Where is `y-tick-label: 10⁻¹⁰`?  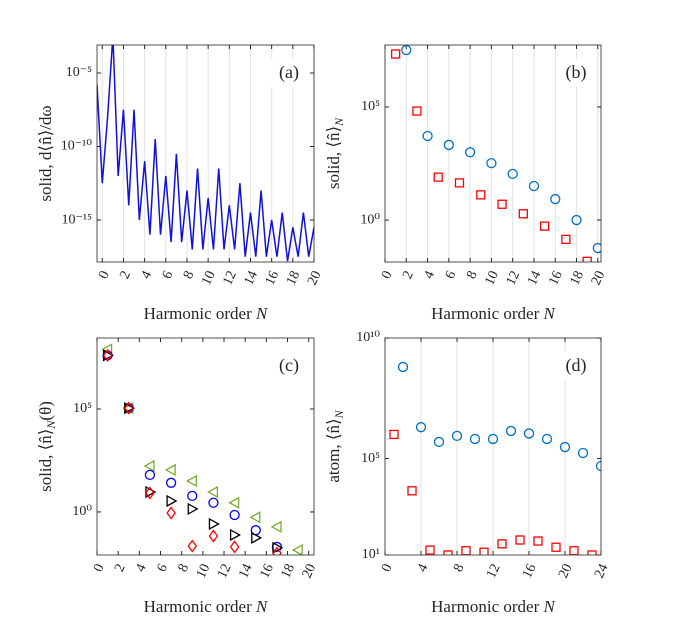 y-tick-label: 10⁻¹⁰ is located at coordinates (77, 146).